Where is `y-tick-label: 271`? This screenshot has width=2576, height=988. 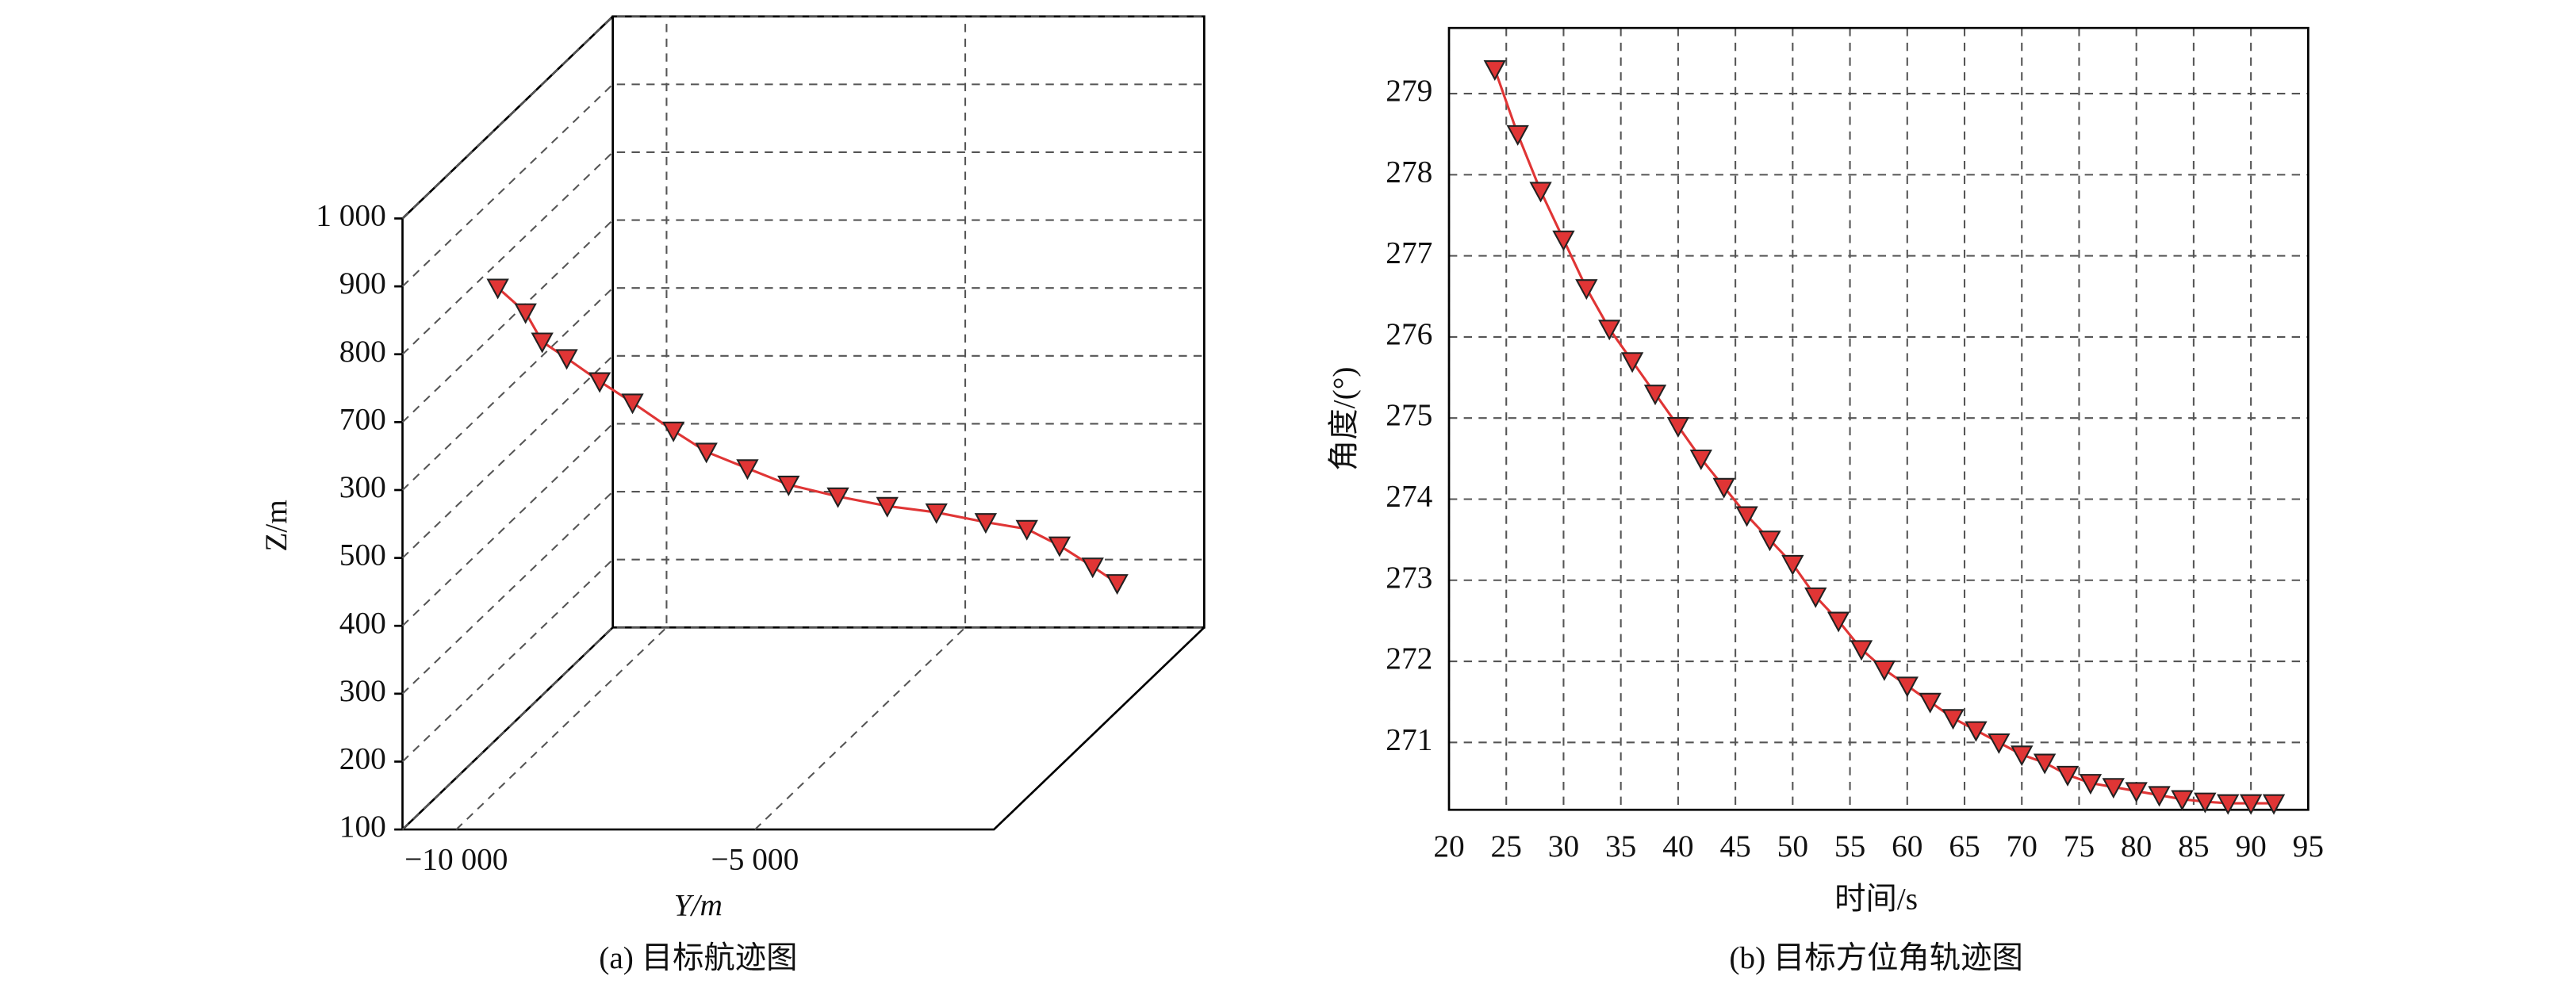
y-tick-label: 271 is located at coordinates (1409, 739).